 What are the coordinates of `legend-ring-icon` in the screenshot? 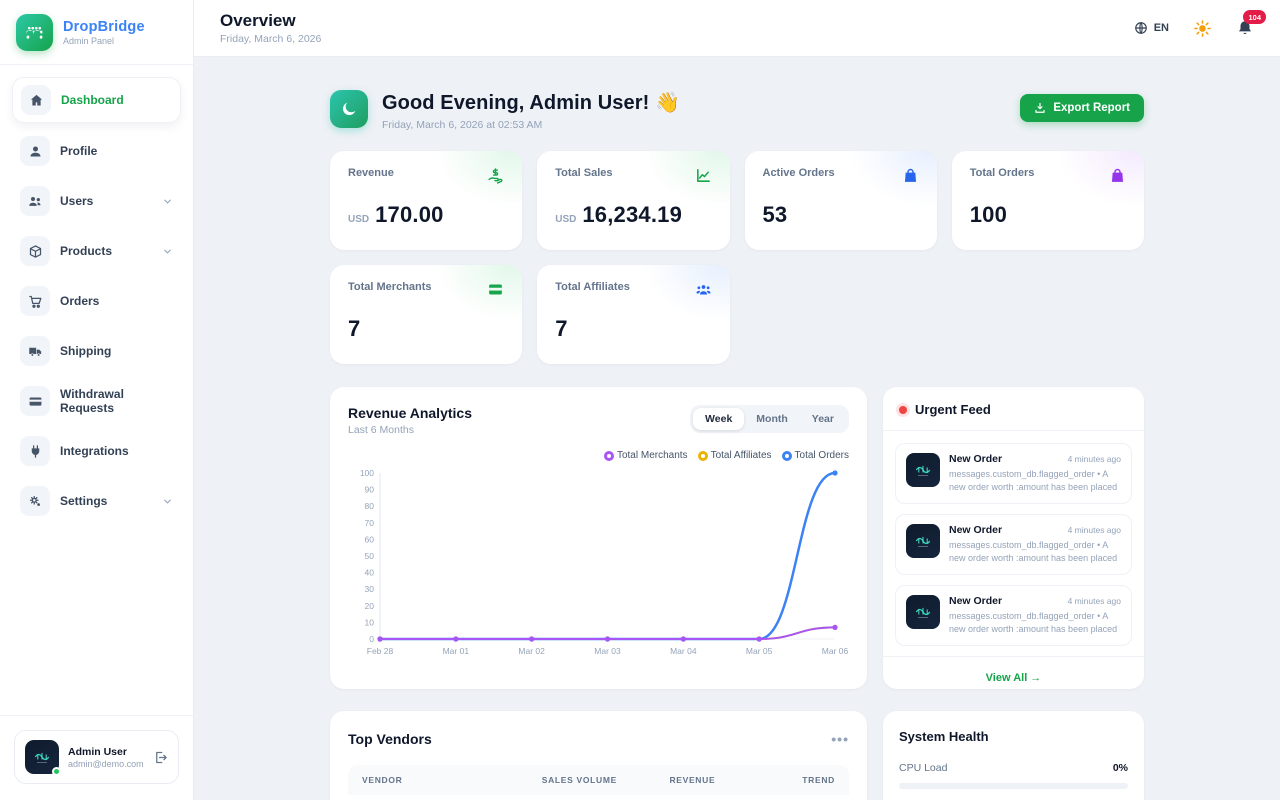 It's located at (786, 455).